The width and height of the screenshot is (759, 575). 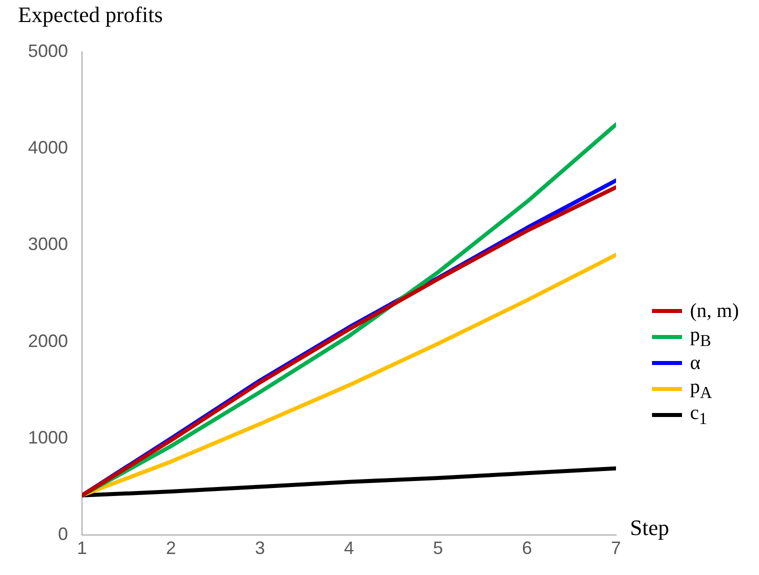 I want to click on x-tick-label: 3, so click(x=260, y=548).